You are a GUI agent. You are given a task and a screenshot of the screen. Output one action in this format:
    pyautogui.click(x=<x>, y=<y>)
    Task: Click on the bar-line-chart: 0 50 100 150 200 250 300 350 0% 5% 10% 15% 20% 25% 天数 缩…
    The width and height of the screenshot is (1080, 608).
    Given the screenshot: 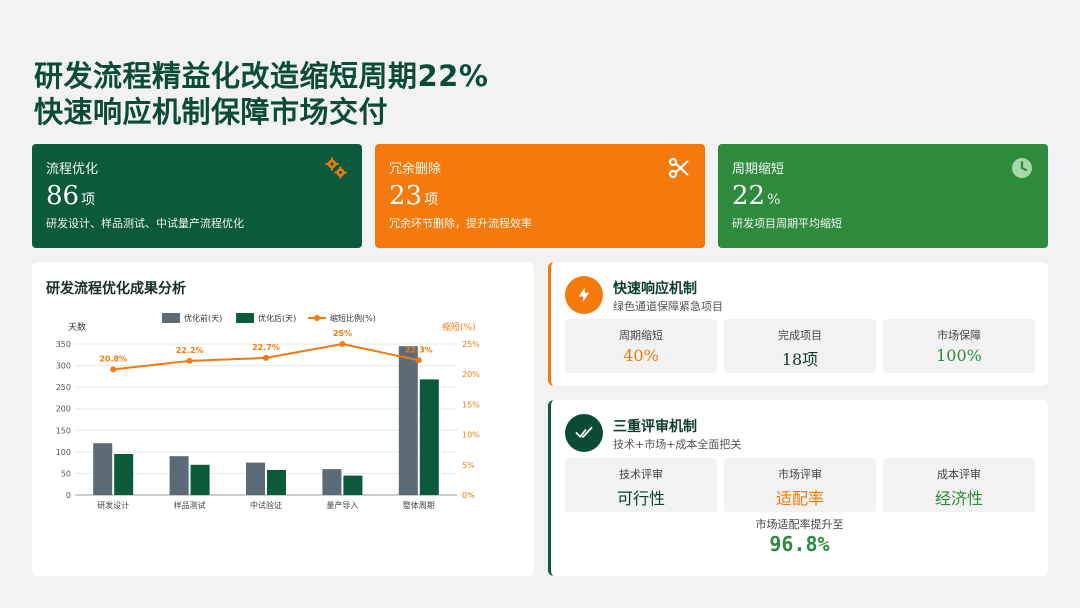 What is the action you would take?
    pyautogui.click(x=268, y=411)
    